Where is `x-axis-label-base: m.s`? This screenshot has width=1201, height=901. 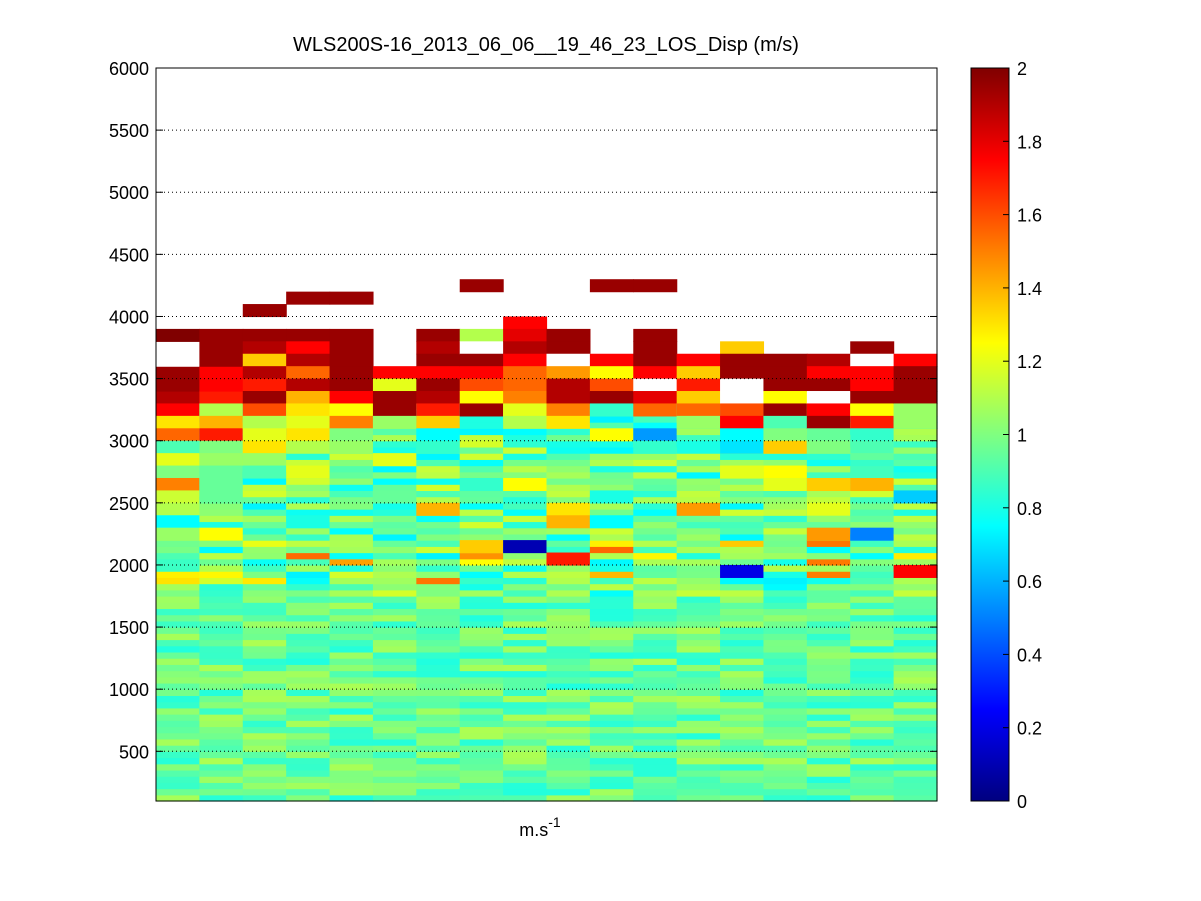 x-axis-label-base: m.s is located at coordinates (533, 830).